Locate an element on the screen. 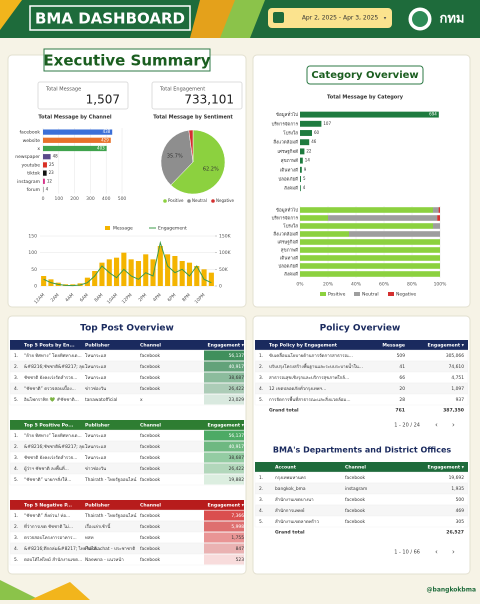 This screenshot has width=480, height=604. x-tick-label: 100% is located at coordinates (441, 285).